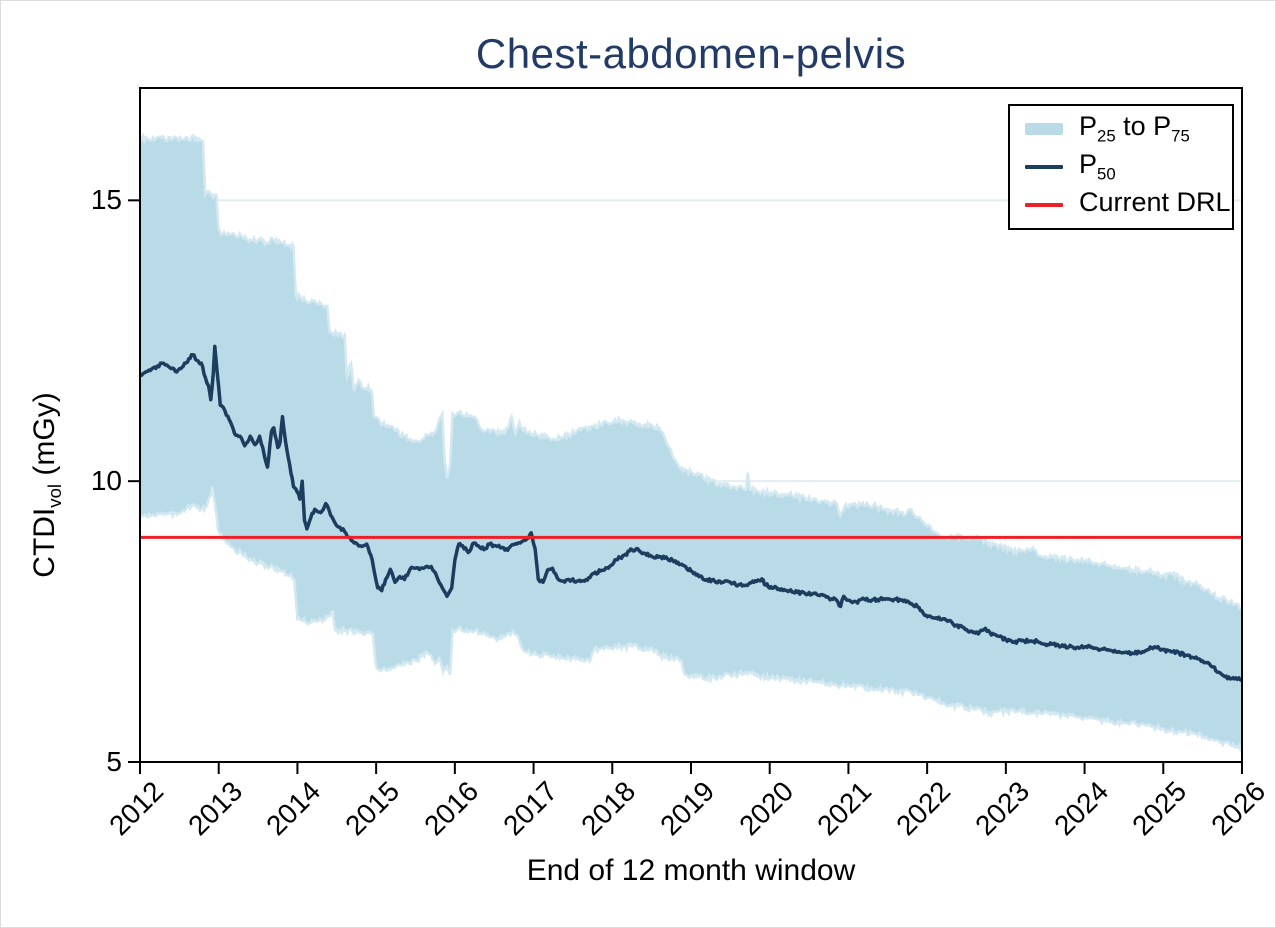 This screenshot has width=1276, height=928. Describe the element at coordinates (44, 542) in the screenshot. I see `y-axis-title-main: CTDI` at that location.